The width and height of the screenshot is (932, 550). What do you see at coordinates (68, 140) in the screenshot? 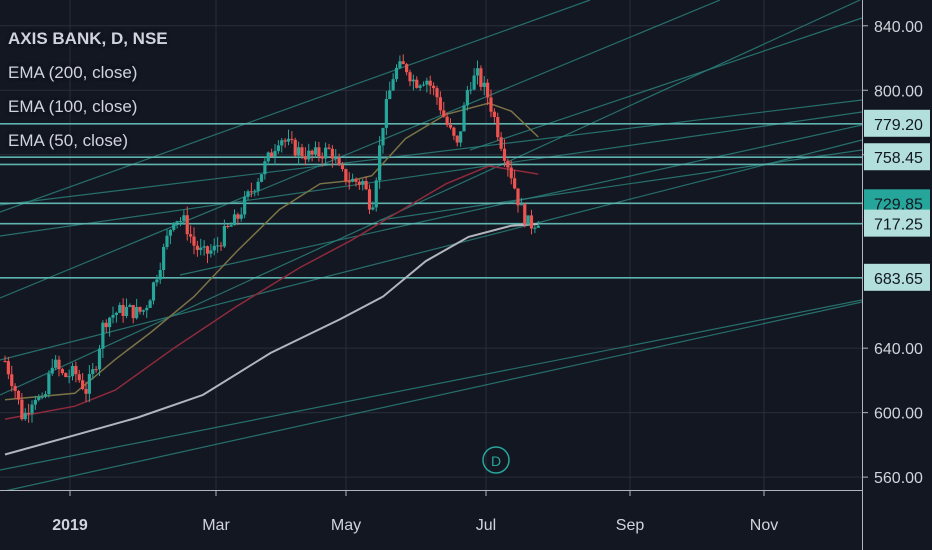
I see `ema50-label: EMA (50, close)` at bounding box center [68, 140].